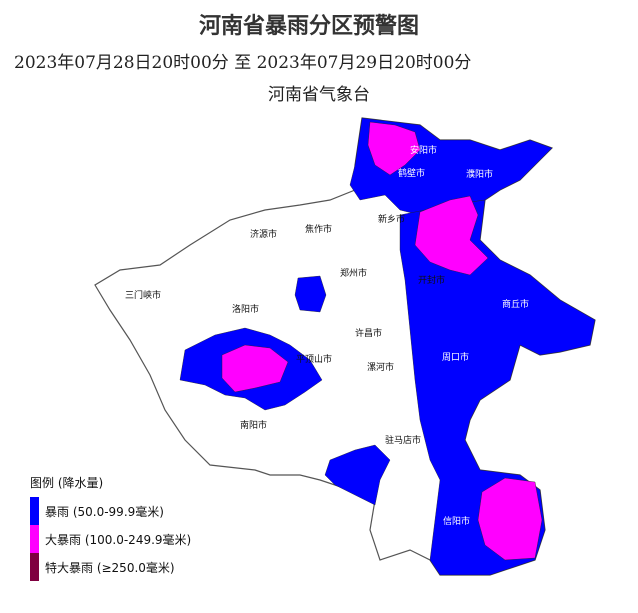 The height and width of the screenshot is (613, 638). Describe the element at coordinates (263, 234) in the screenshot. I see `city-label: 济源市` at that location.